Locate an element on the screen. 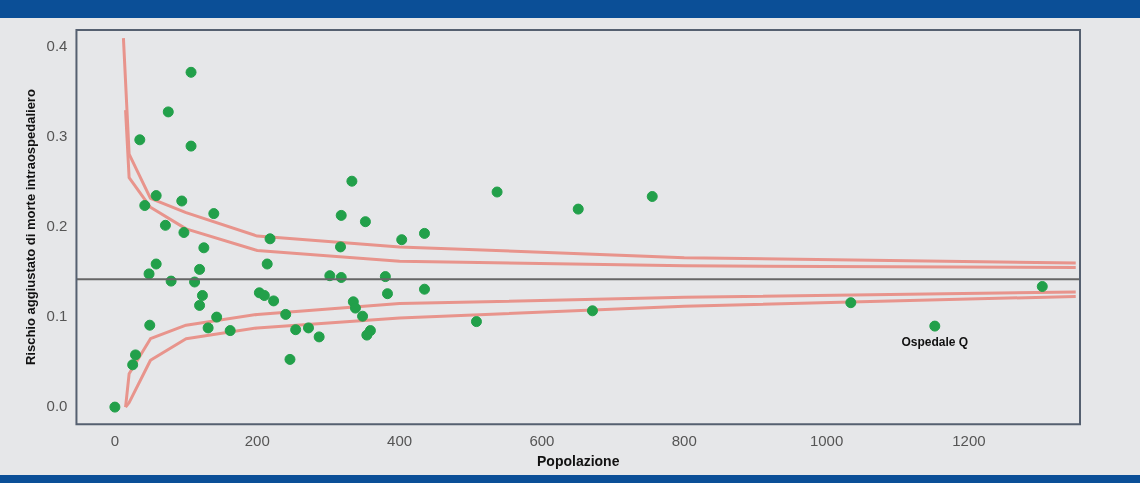 Image resolution: width=1140 pixels, height=483 pixels. x-tick-label: 800 is located at coordinates (684, 441).